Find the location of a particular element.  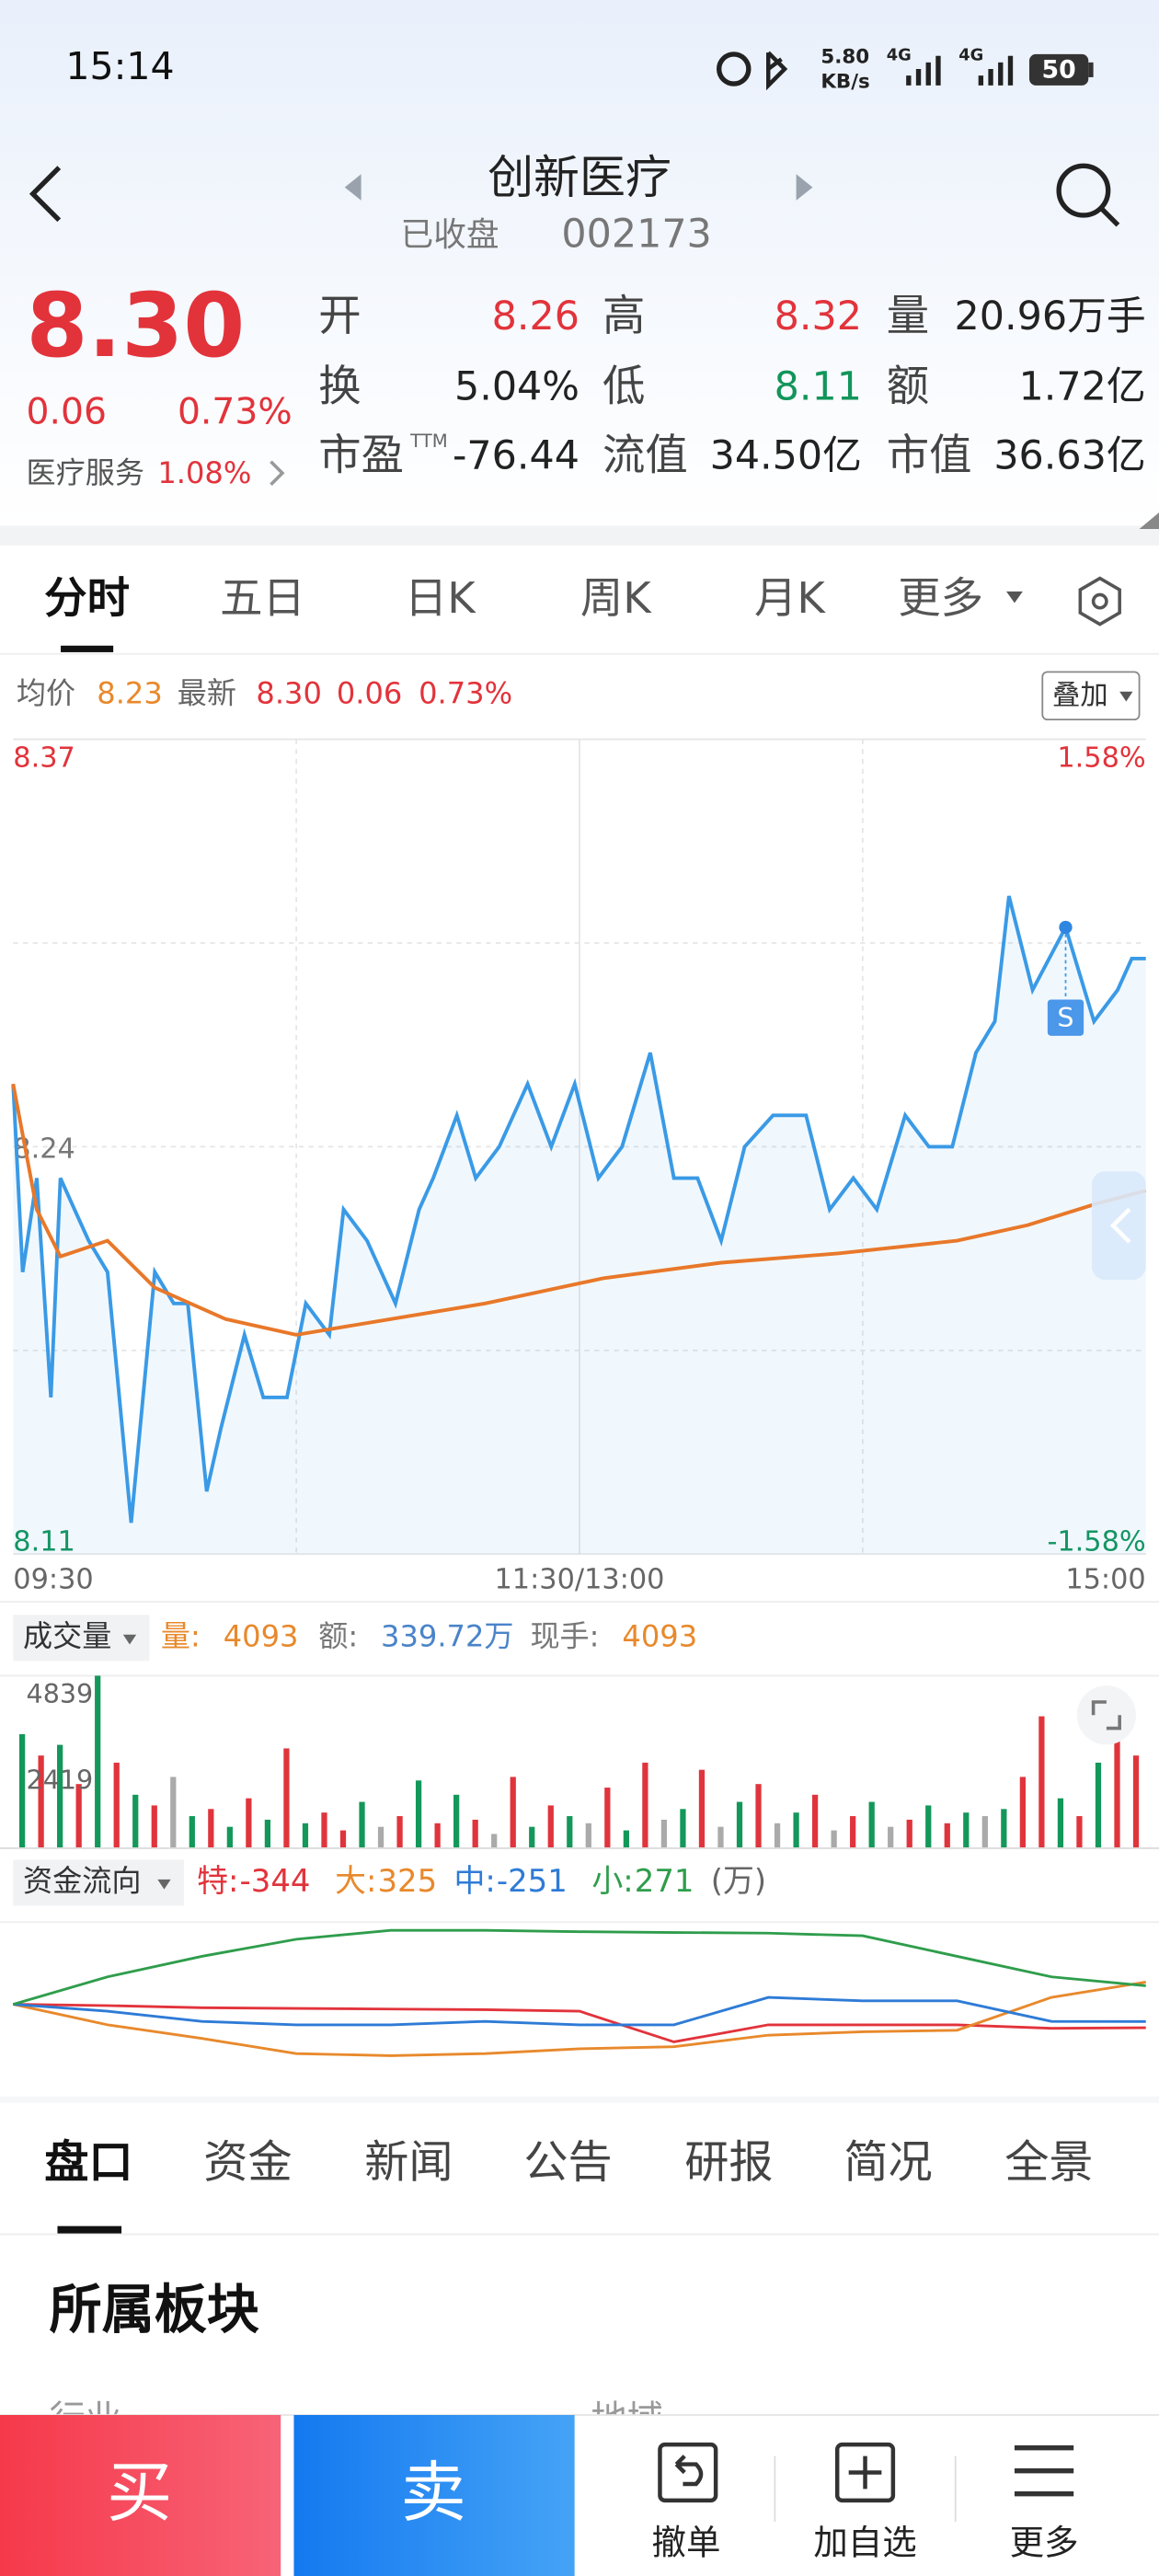

legend-button-label: 成交量 is located at coordinates (67, 1635).